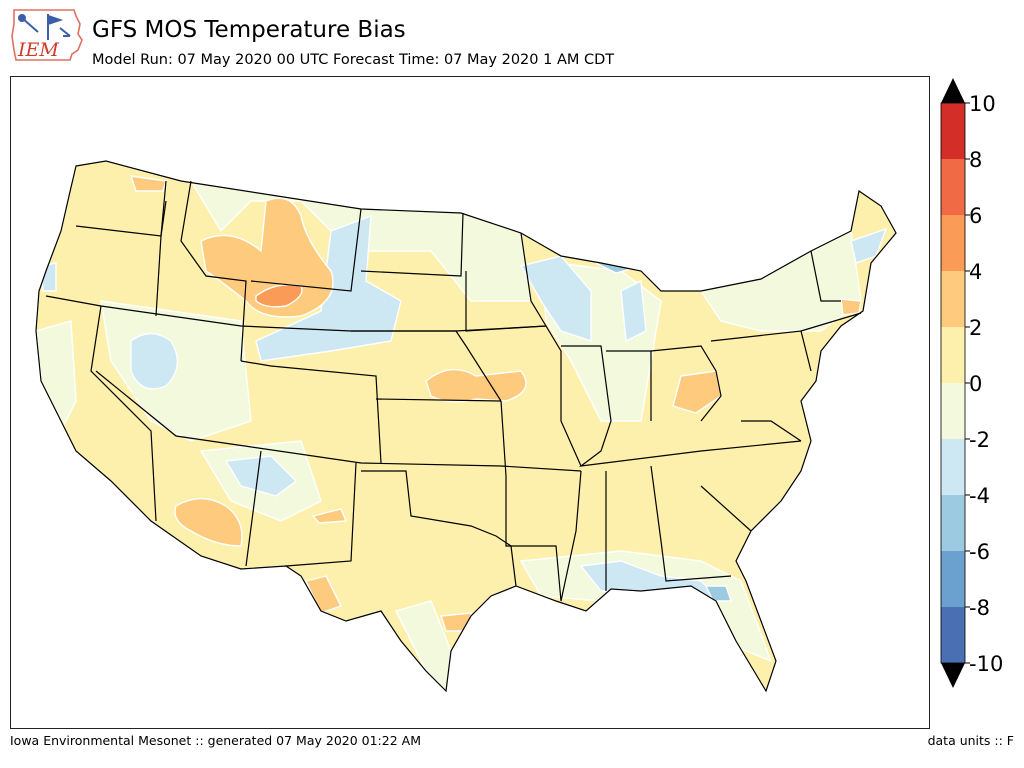  Describe the element at coordinates (979, 496) in the screenshot. I see `colorbar-tick-label: -4` at that location.